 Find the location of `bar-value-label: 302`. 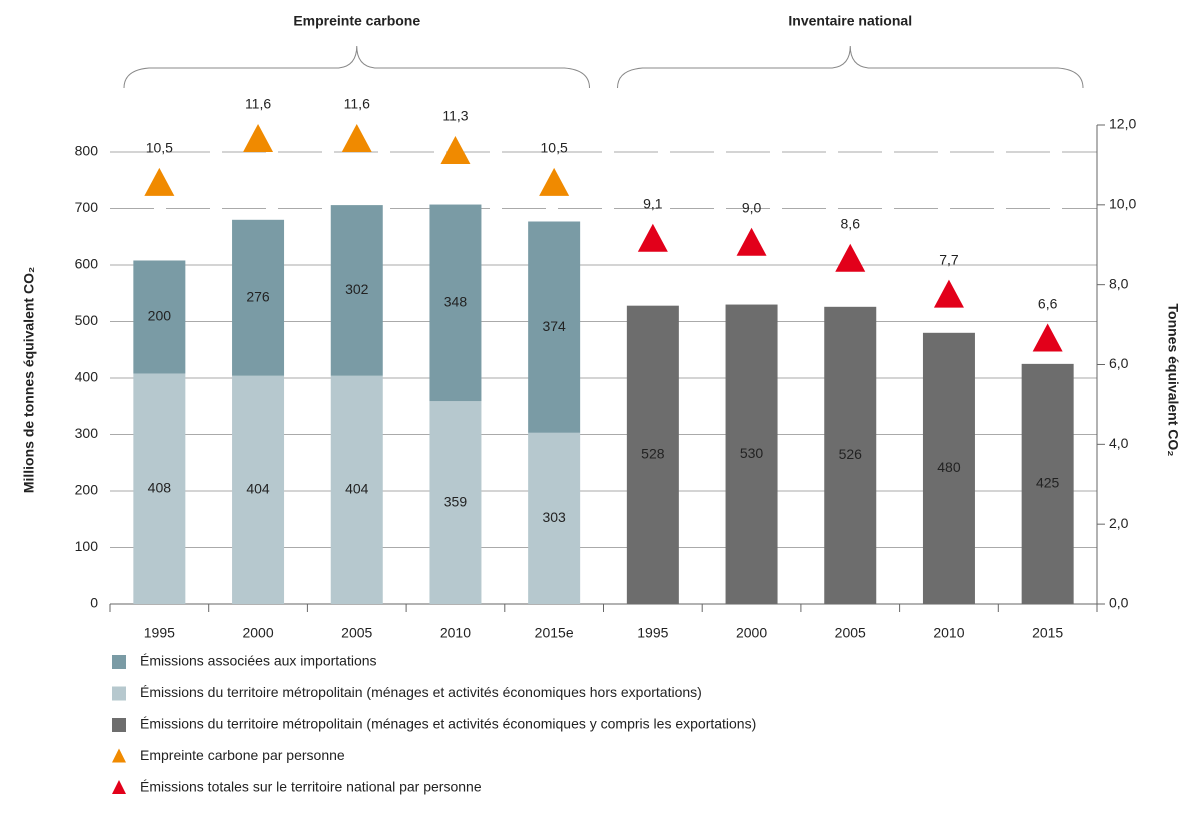

bar-value-label: 302 is located at coordinates (357, 289).